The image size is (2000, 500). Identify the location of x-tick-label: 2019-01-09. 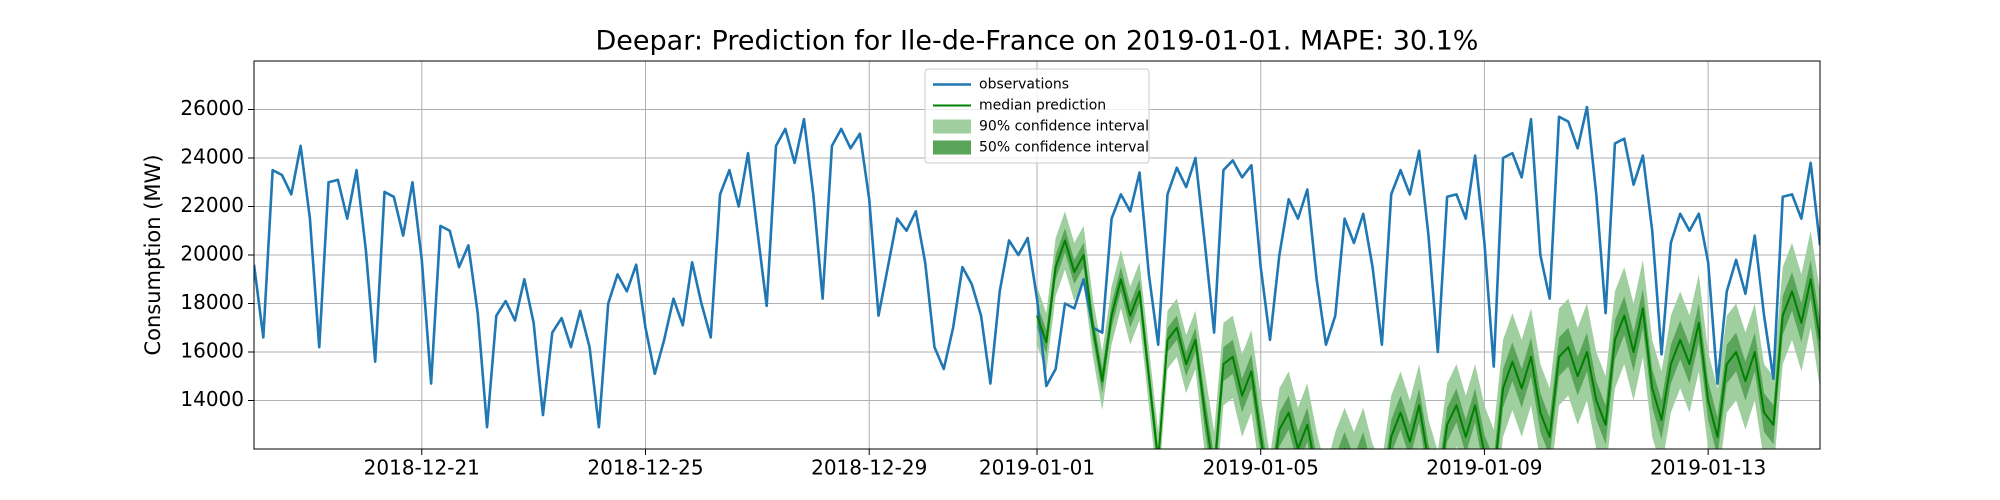
(1484, 468).